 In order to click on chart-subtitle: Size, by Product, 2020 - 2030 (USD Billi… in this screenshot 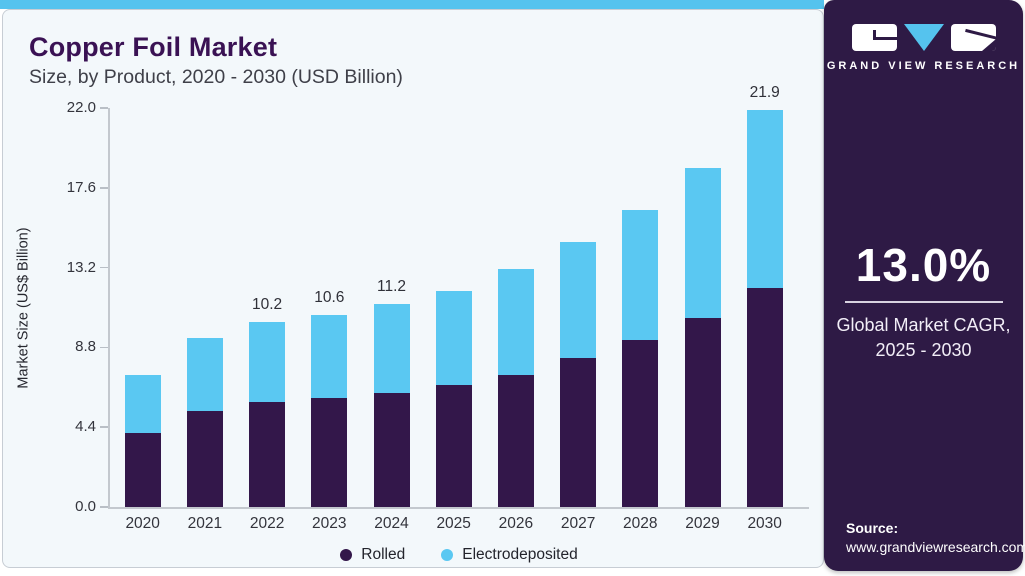, I will do `click(216, 77)`.